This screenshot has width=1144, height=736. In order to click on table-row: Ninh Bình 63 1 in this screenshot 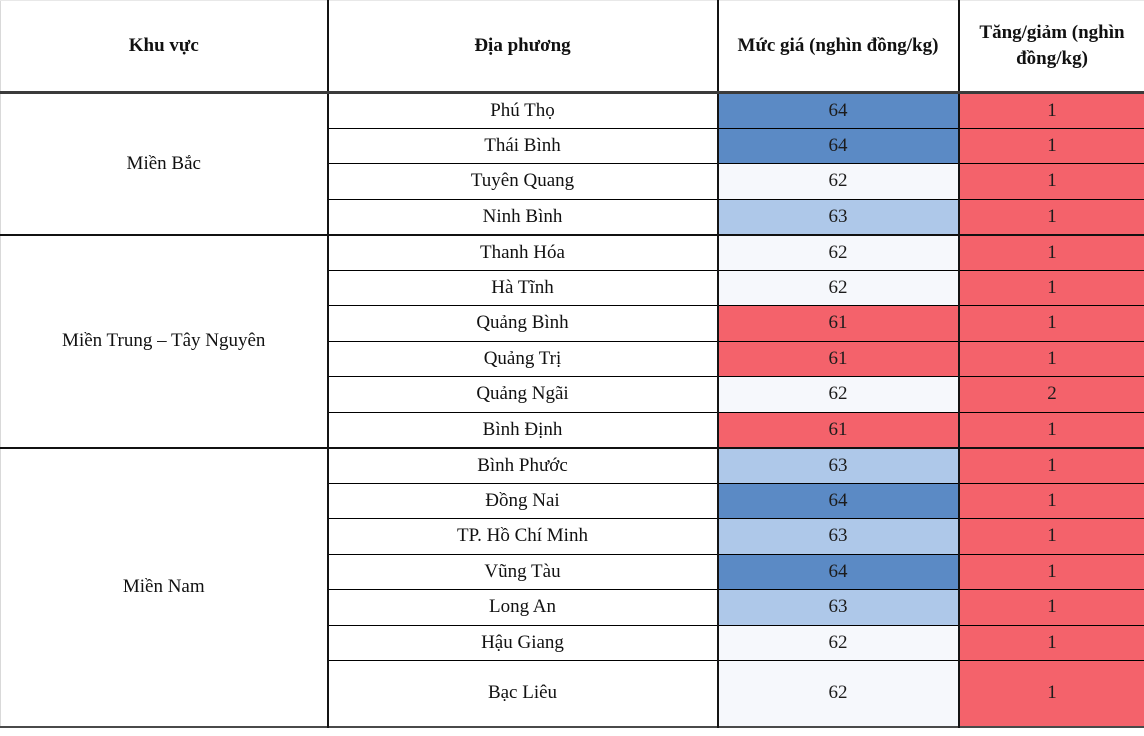, I will do `click(572, 216)`.